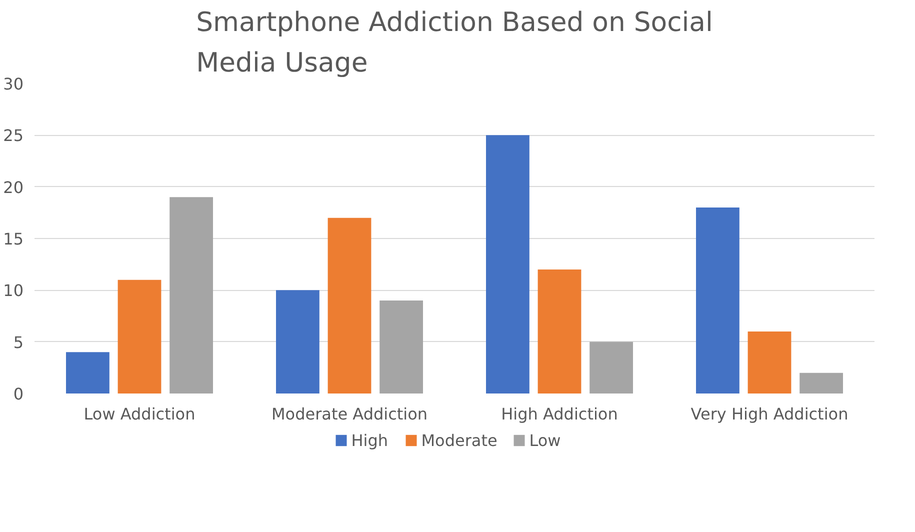  I want to click on y-tick-label: 30, so click(13, 84).